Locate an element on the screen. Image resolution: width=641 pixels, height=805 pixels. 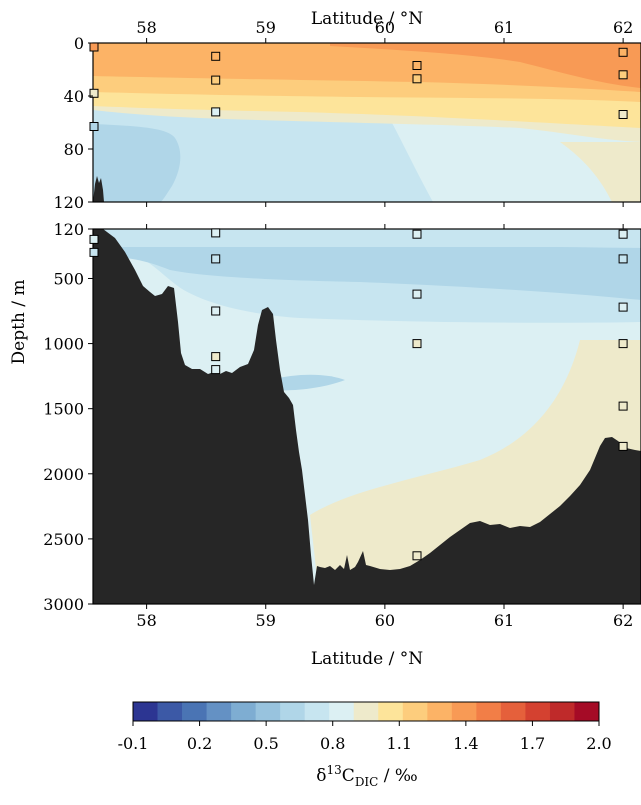
x-tick-label-bottom-58: 58 is located at coordinates (146, 620).